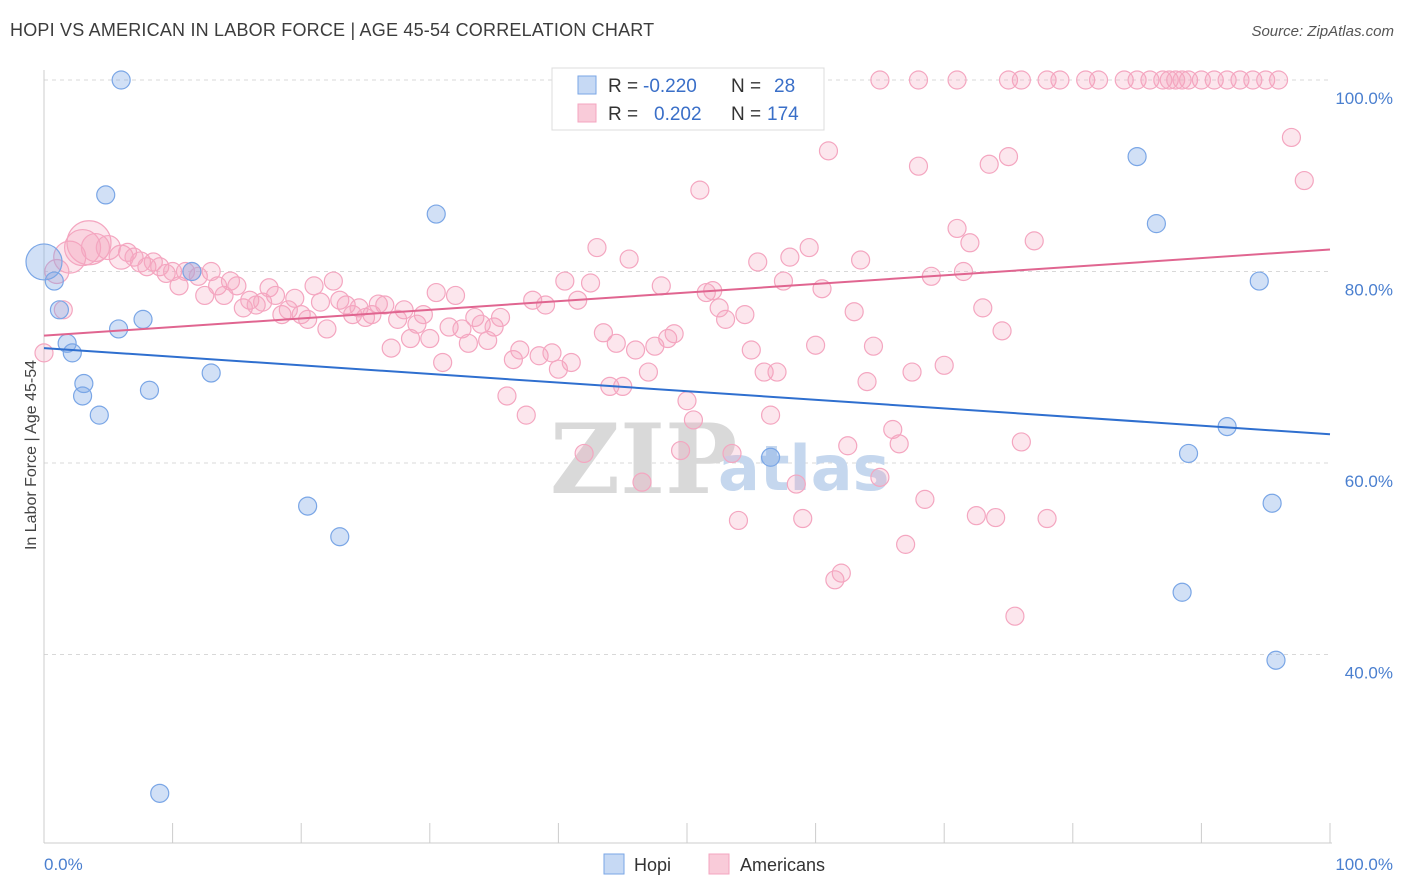 The image size is (1406, 892). I want to click on y-axis-label: In Labor Force | Age 45-54, so click(31, 455).